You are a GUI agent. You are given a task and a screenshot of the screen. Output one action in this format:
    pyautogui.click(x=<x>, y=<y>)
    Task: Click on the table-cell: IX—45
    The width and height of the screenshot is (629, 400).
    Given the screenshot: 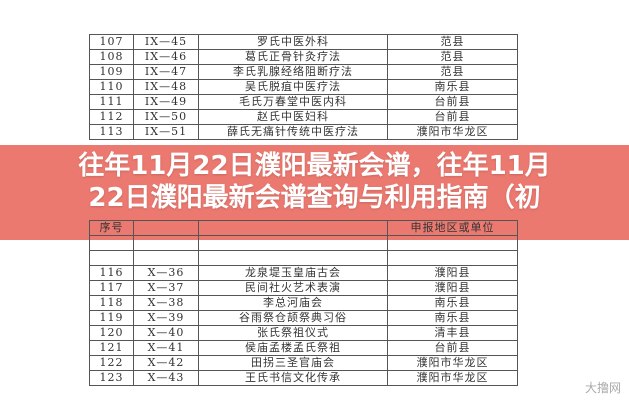 What is the action you would take?
    pyautogui.click(x=166, y=42)
    